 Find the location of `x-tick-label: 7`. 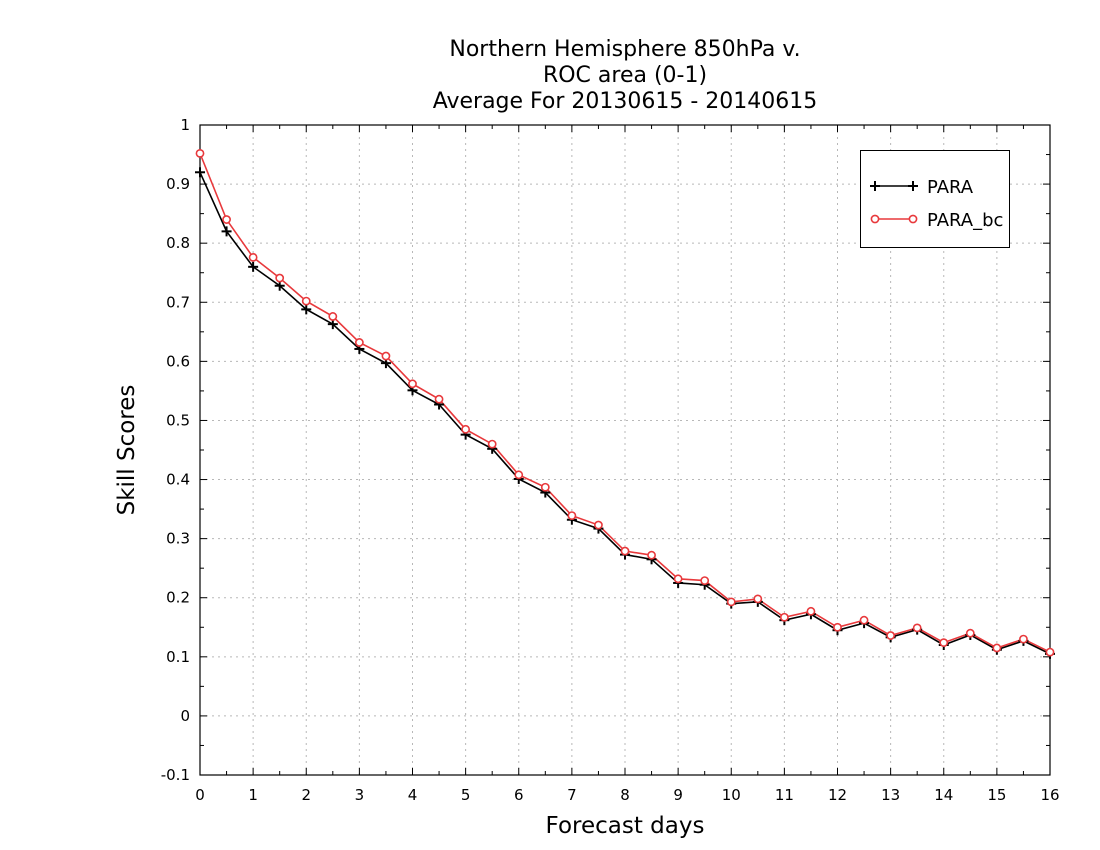

x-tick-label: 7 is located at coordinates (572, 795).